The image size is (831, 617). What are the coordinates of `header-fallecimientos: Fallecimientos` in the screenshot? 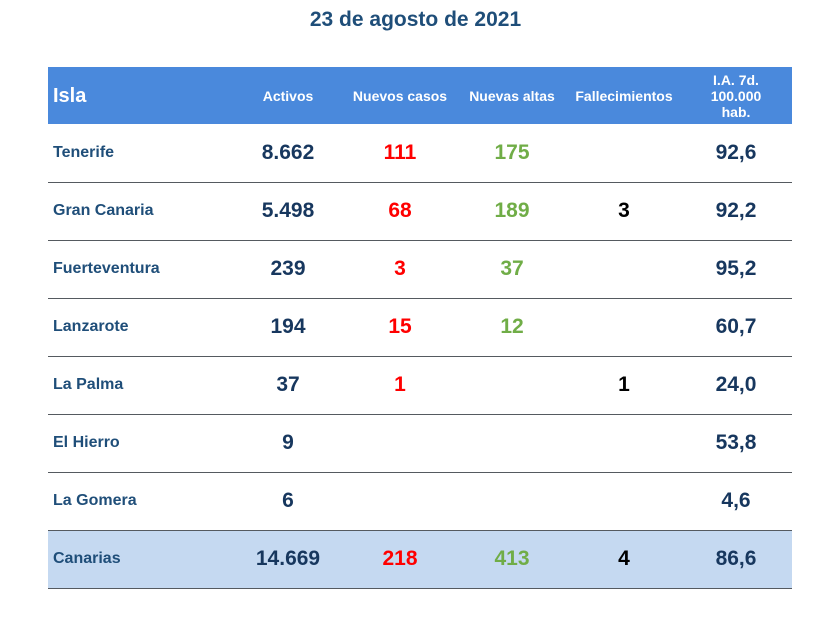 It's located at (624, 95).